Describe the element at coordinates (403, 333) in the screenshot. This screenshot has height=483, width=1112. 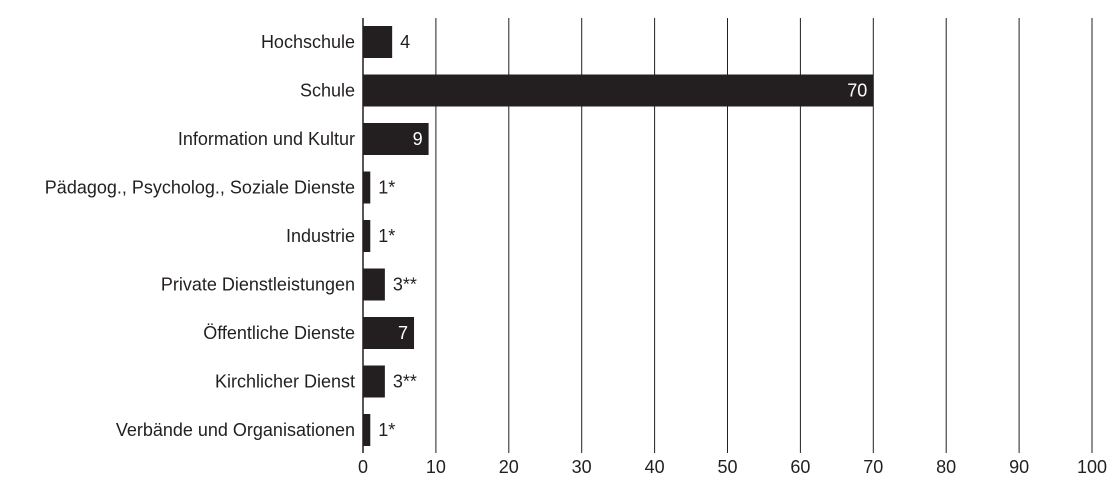
I see `data-label: 7` at that location.